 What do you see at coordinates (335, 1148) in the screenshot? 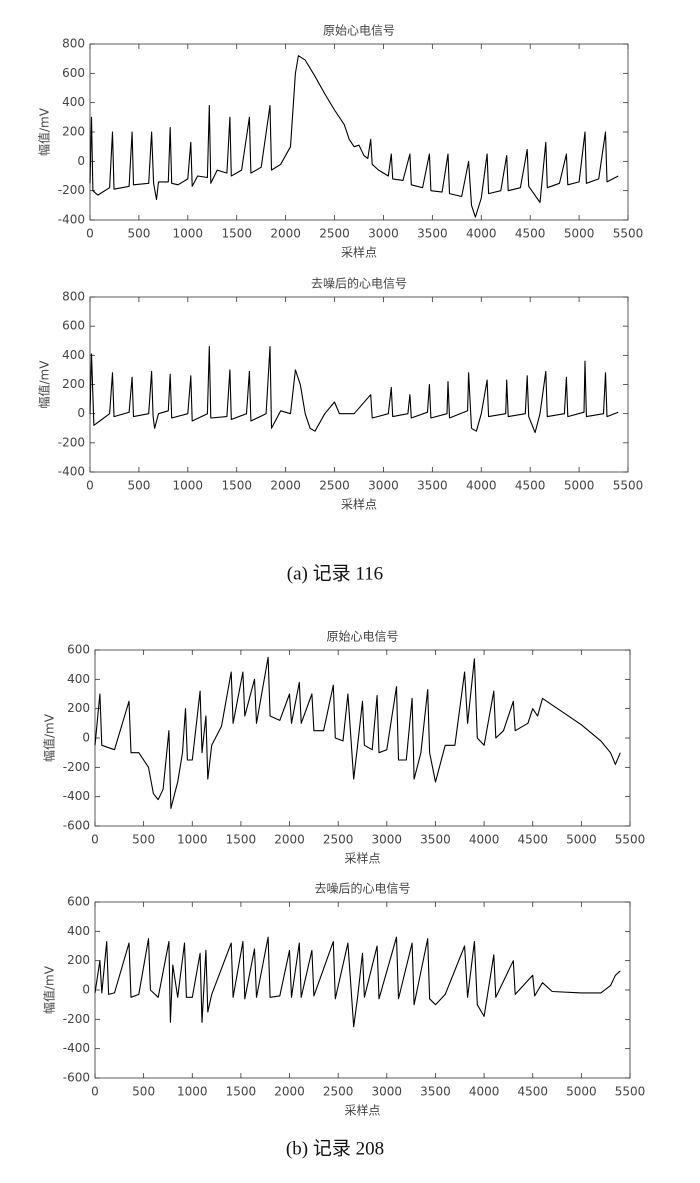
I see `caption: (b) 记录 208` at bounding box center [335, 1148].